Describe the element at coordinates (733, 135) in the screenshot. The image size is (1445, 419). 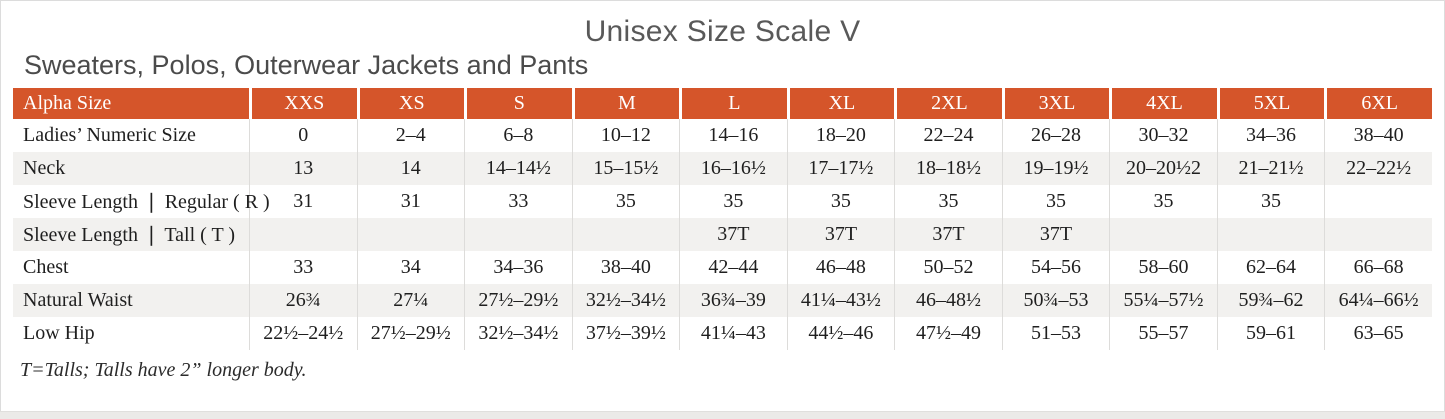
I see `size-cell: 14–16` at that location.